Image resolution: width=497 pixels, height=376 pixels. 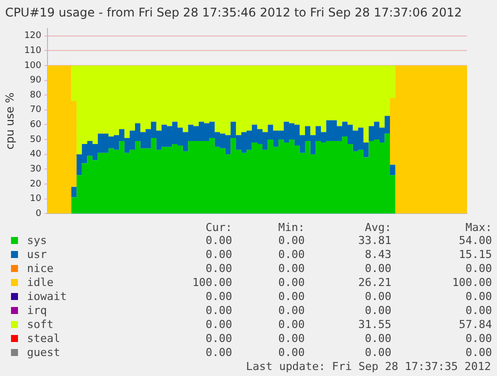 What do you see at coordinates (47, 297) in the screenshot?
I see `legend-label: iowait` at bounding box center [47, 297].